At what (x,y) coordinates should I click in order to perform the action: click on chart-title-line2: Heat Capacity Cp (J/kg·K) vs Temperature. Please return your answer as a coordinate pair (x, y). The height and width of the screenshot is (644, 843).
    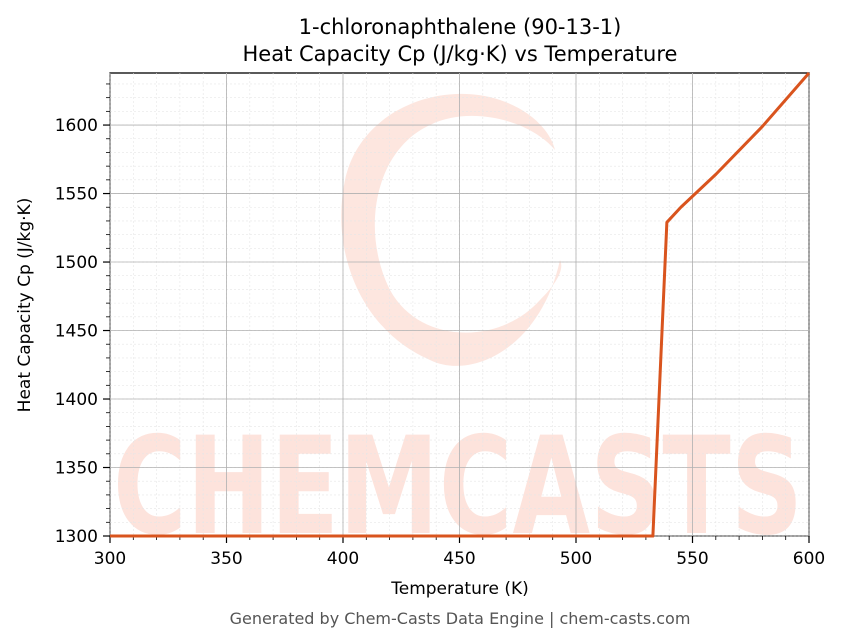
    Looking at the image, I should click on (460, 54).